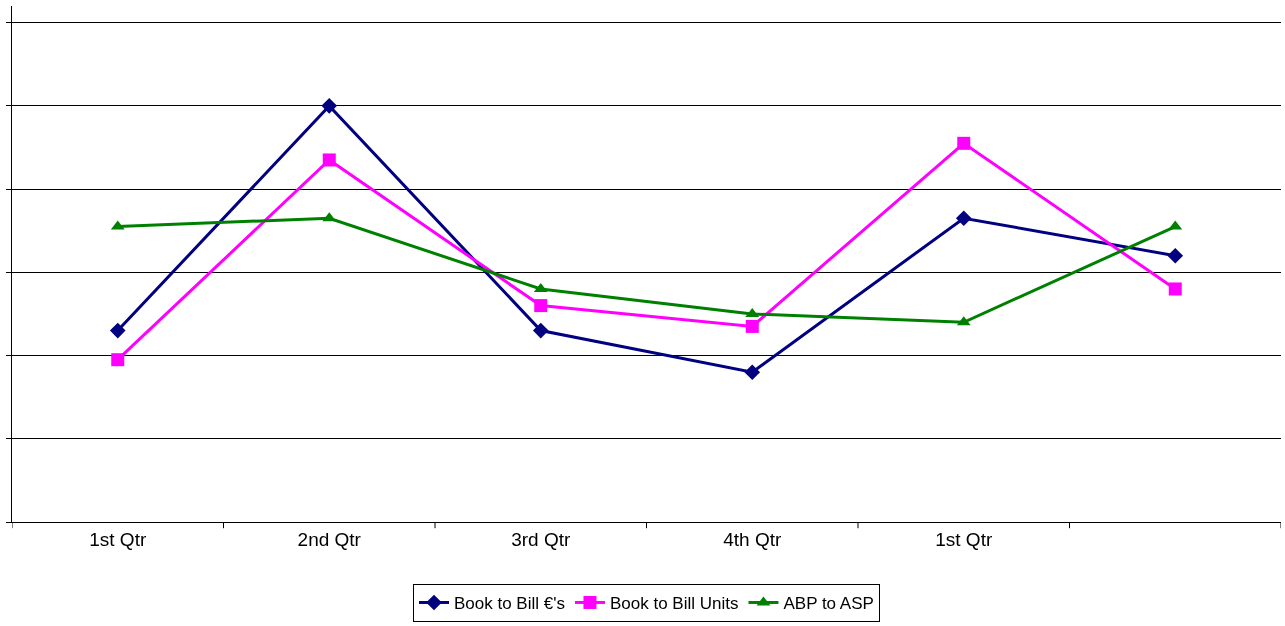  Describe the element at coordinates (828, 604) in the screenshot. I see `legend-label: ABP to ASP` at that location.